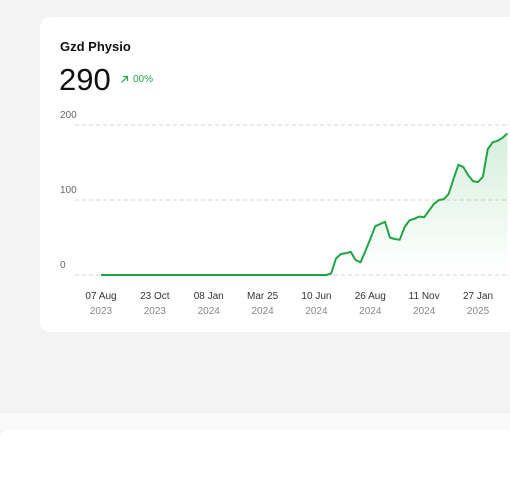 This screenshot has height=490, width=510. I want to click on metric-value: 290, so click(85, 79).